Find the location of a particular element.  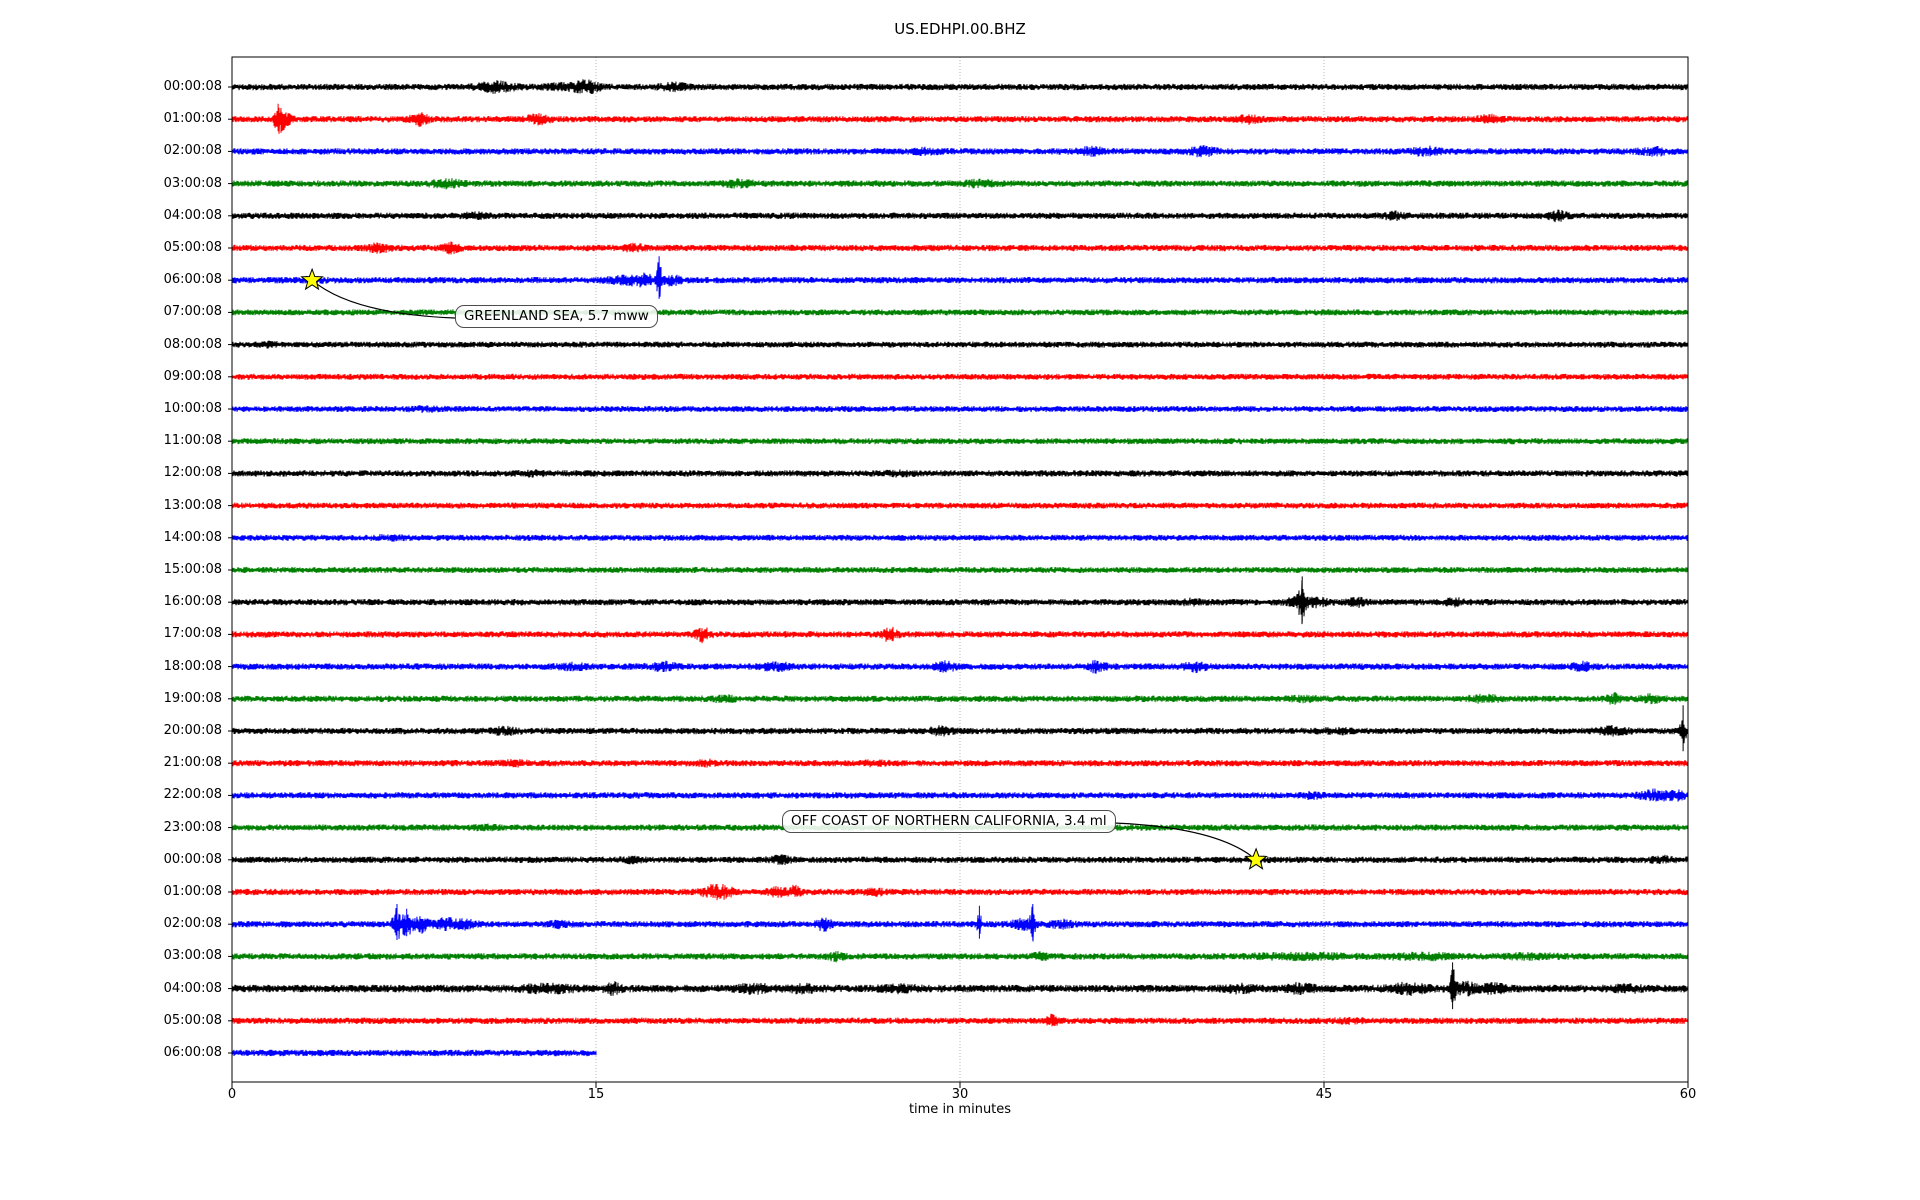

y-axis-label-13: 13:00:08 is located at coordinates (192, 505).